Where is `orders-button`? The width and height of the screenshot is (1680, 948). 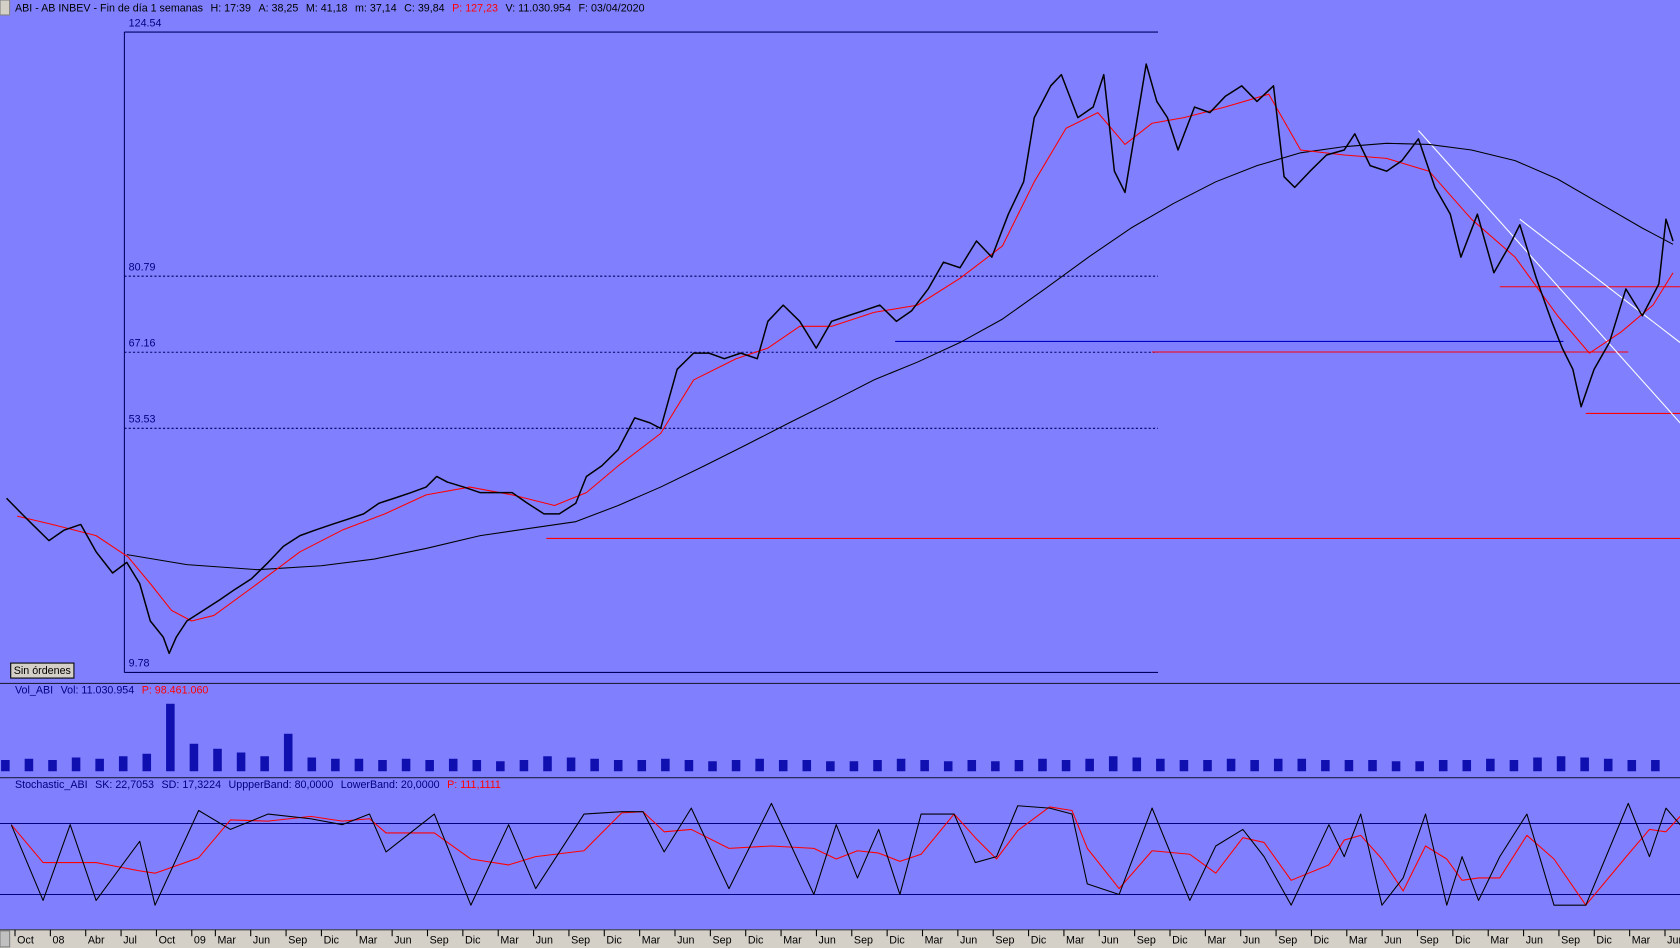
orders-button is located at coordinates (42, 670).